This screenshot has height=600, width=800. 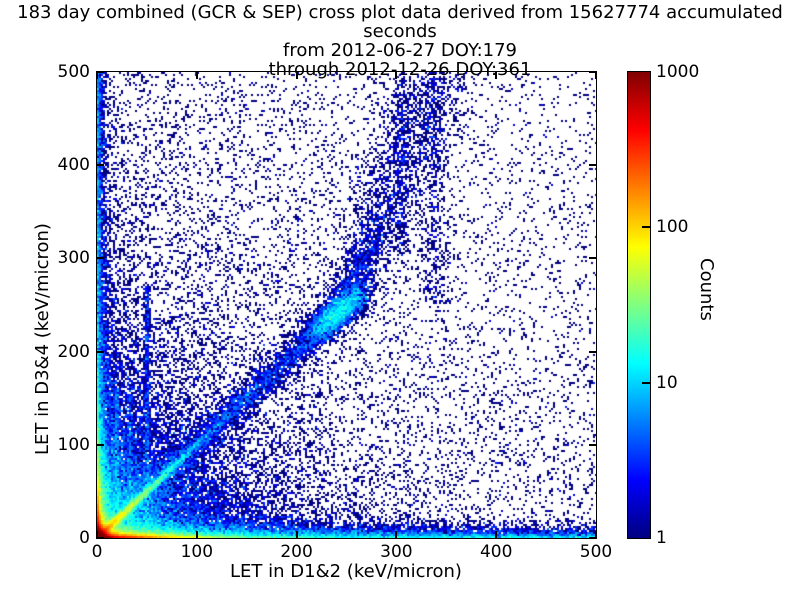 I want to click on colorbar-gradient, so click(x=639, y=305).